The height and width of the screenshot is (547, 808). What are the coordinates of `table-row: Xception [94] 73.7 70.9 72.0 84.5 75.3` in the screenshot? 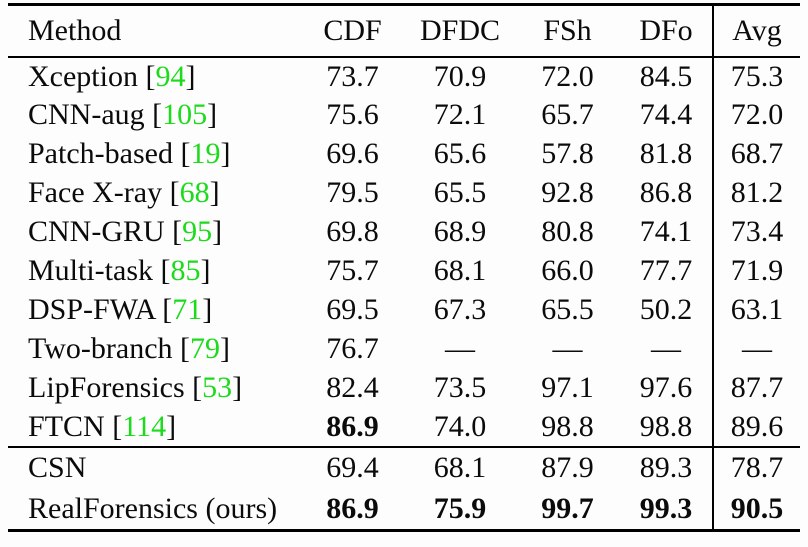 It's located at (404, 76).